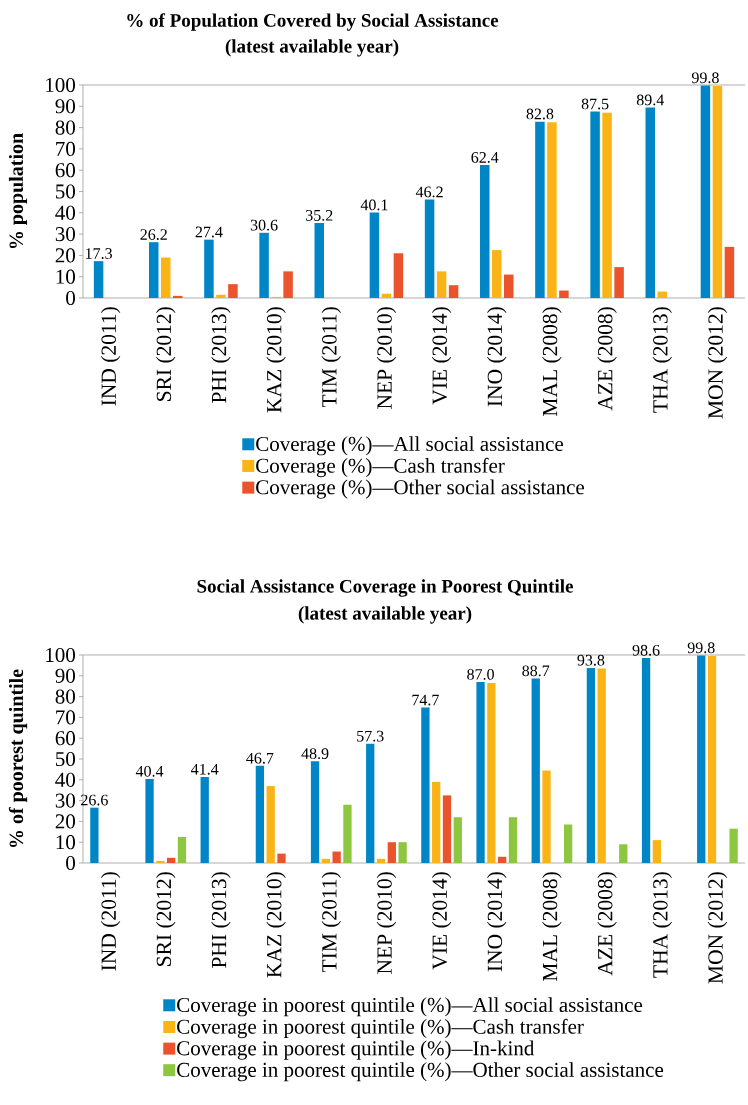  Describe the element at coordinates (319, 215) in the screenshot. I see `data-label: 35.2` at that location.